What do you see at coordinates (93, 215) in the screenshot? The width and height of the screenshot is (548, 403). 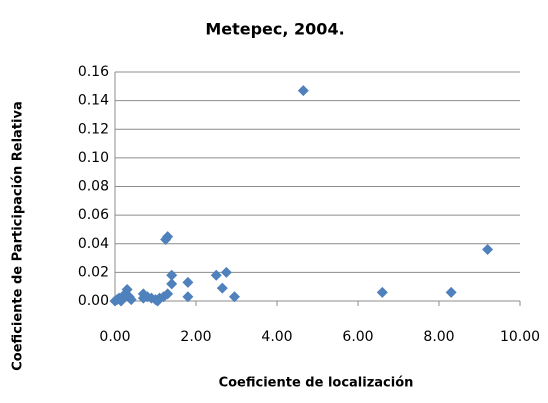 I see `y-tick-label: 0.06` at bounding box center [93, 215].